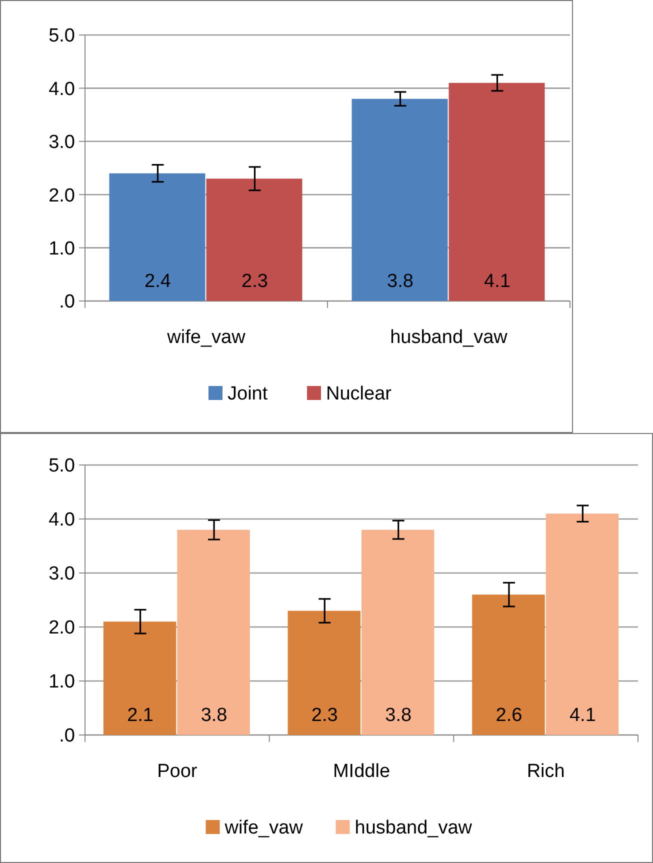 This screenshot has width=653, height=863. I want to click on data-label: 2.6, so click(509, 715).